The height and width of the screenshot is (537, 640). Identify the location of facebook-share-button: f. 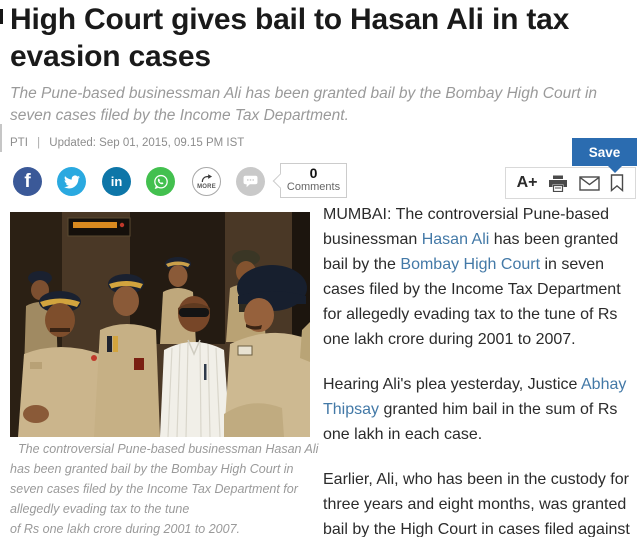
(27, 181).